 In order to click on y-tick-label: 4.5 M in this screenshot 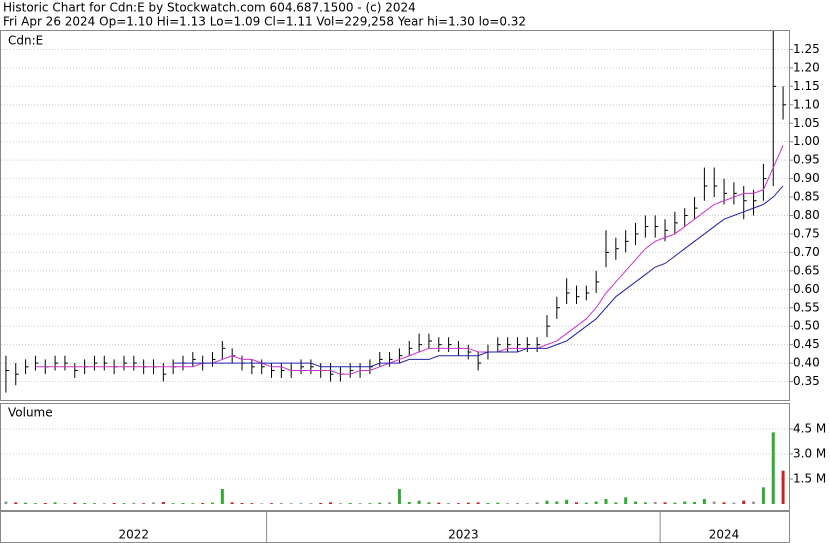, I will do `click(809, 429)`.